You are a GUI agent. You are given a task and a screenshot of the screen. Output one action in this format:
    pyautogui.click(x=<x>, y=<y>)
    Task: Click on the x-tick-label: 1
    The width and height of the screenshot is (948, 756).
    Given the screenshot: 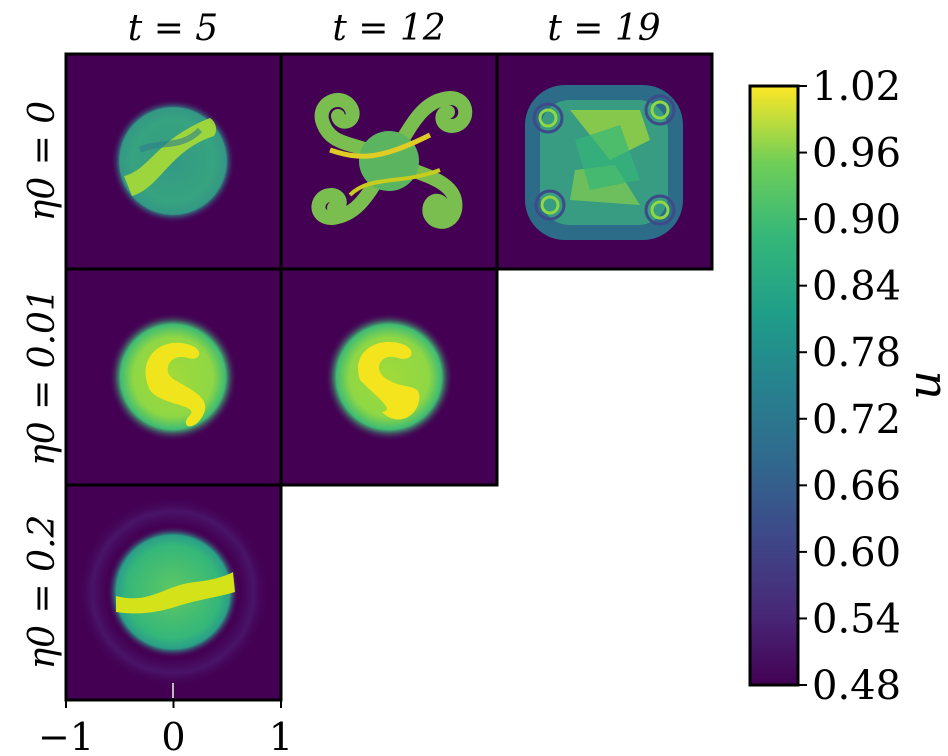 What is the action you would take?
    pyautogui.click(x=281, y=735)
    